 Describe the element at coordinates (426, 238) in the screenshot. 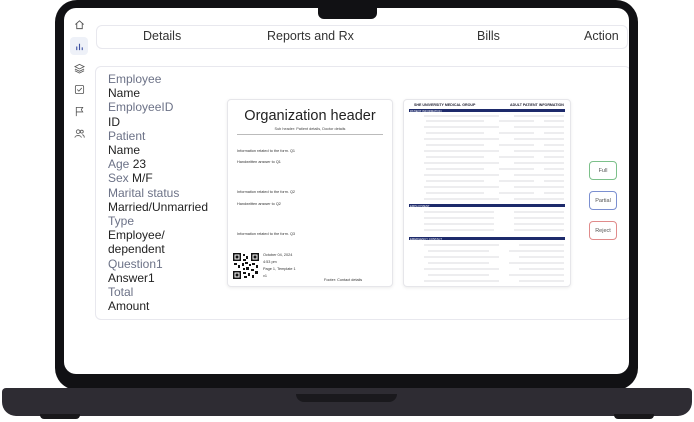

I see `form-section-emergency-label: EMERGENCY CONTACT` at that location.